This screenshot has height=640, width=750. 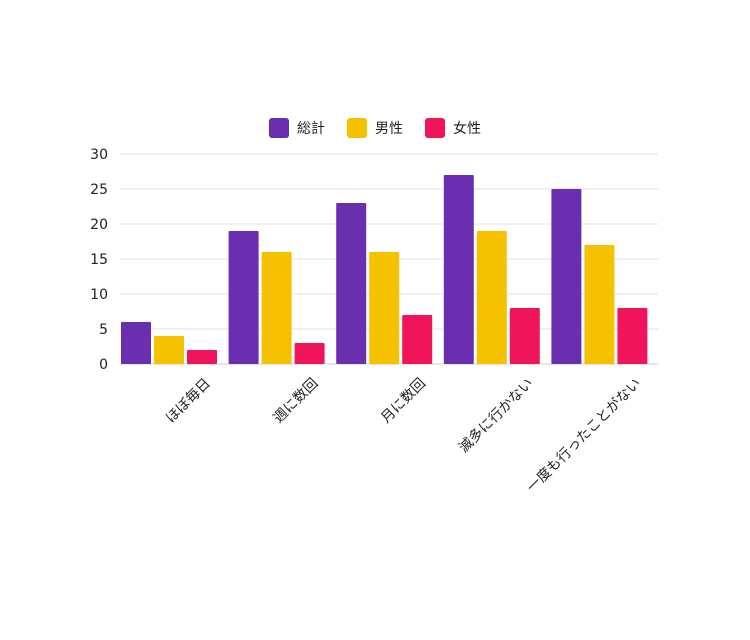 I want to click on legend-label-total: 総計, so click(x=311, y=129).